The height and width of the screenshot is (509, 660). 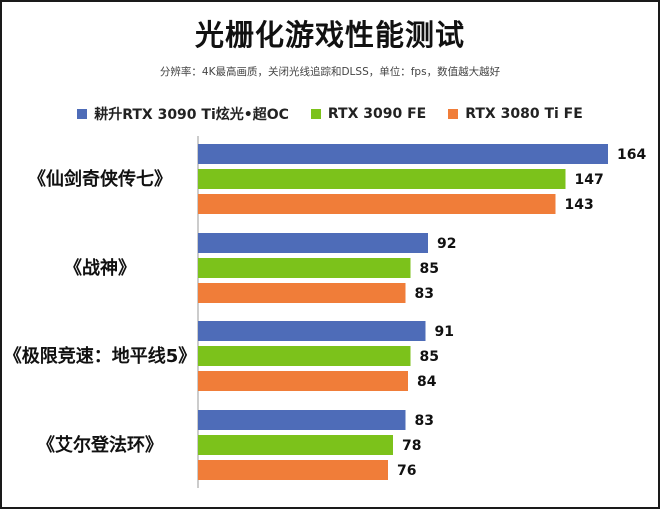 I want to click on data-label: 92, so click(x=446, y=244).